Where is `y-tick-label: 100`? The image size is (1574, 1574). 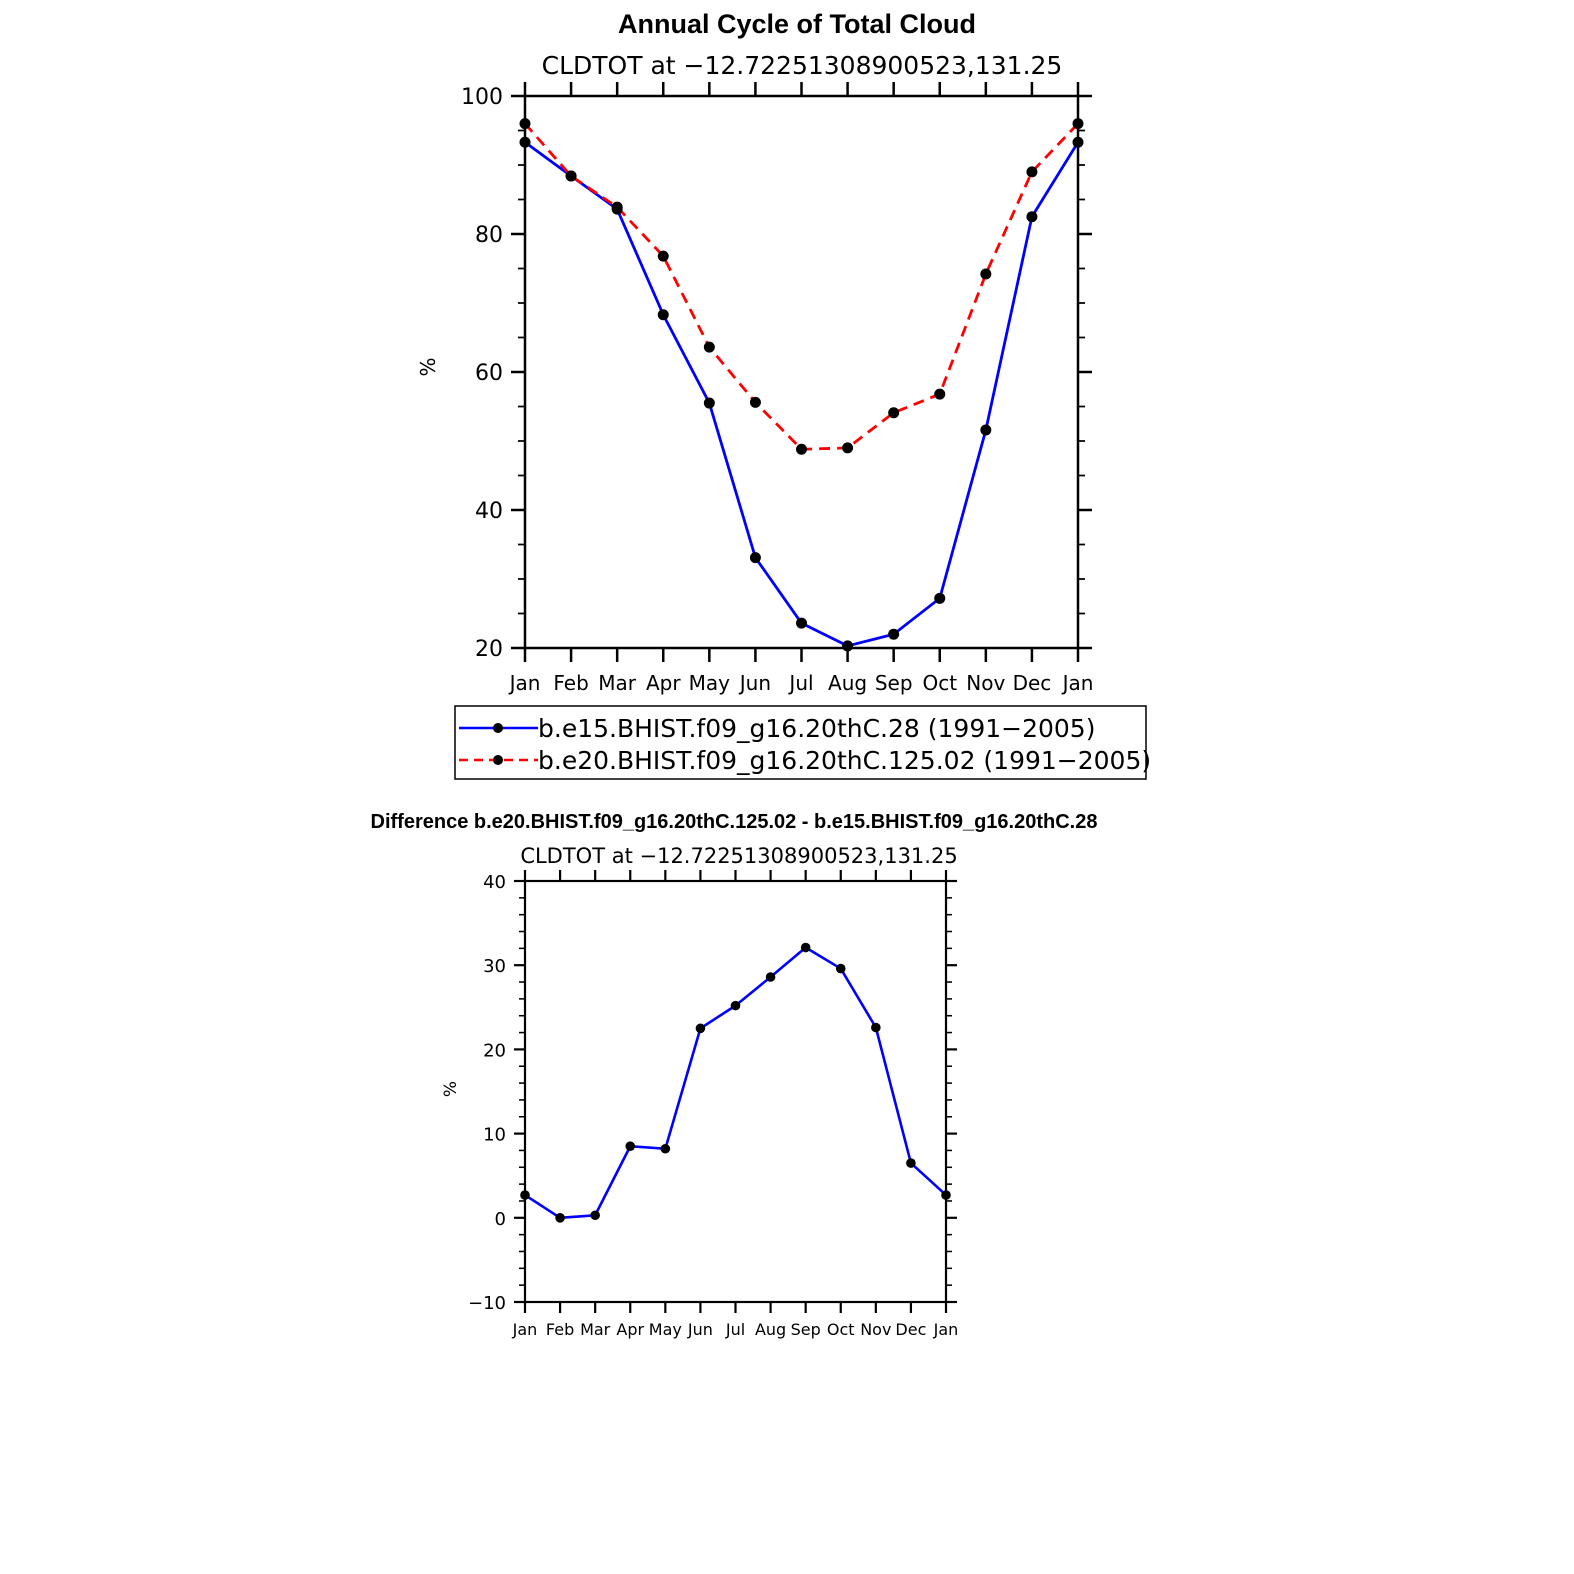 y-tick-label: 100 is located at coordinates (482, 97).